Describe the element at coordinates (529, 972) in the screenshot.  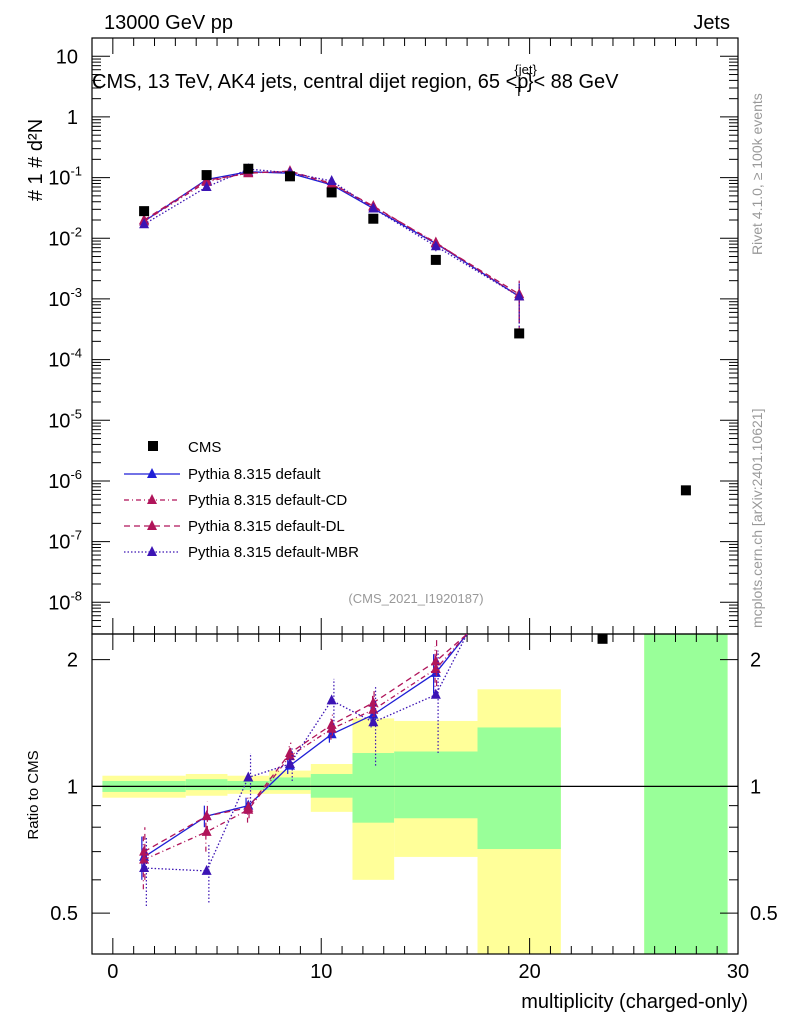
I see `x-tick-label: 20` at that location.